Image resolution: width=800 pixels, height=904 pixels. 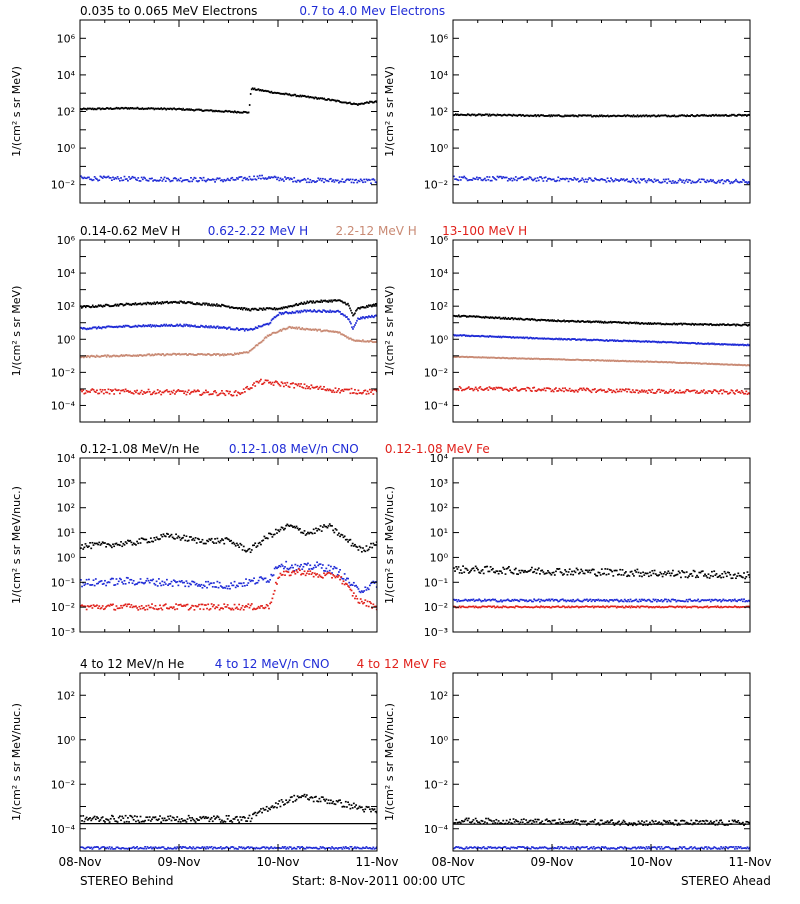 I want to click on y-tick-label: 10², so click(x=66, y=112).